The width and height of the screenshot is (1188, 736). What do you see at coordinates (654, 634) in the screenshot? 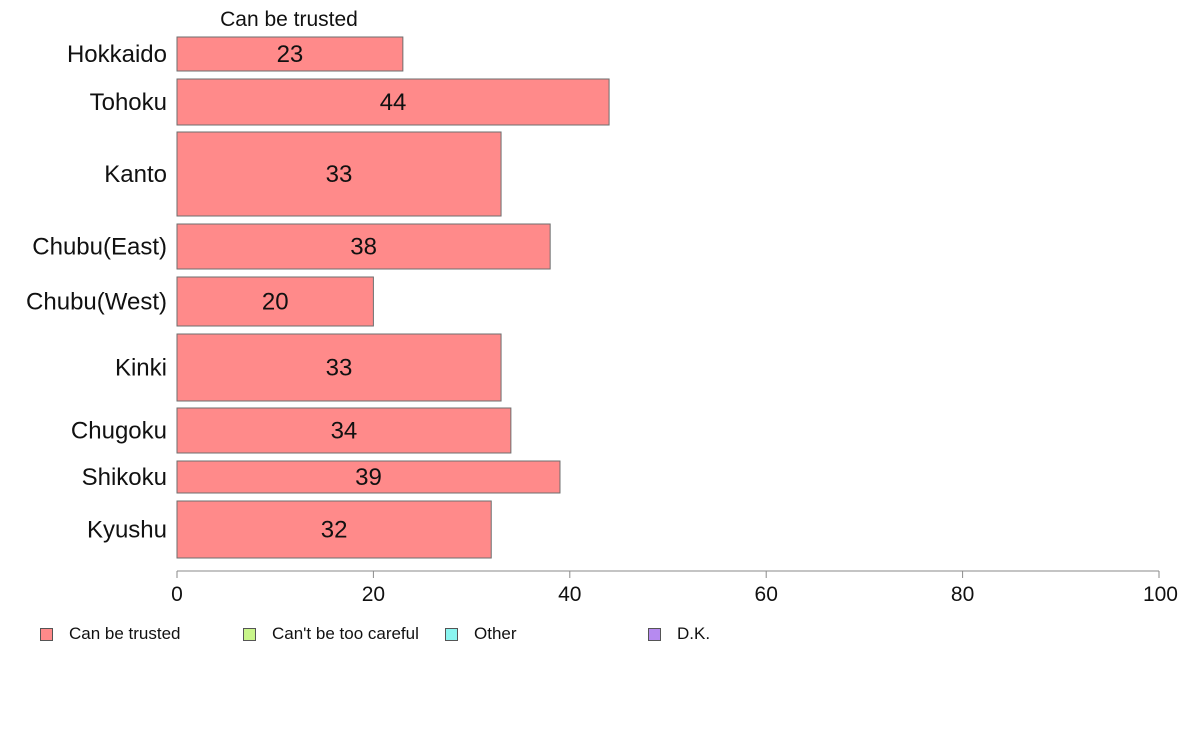
I see `legend-swatch-dk` at bounding box center [654, 634].